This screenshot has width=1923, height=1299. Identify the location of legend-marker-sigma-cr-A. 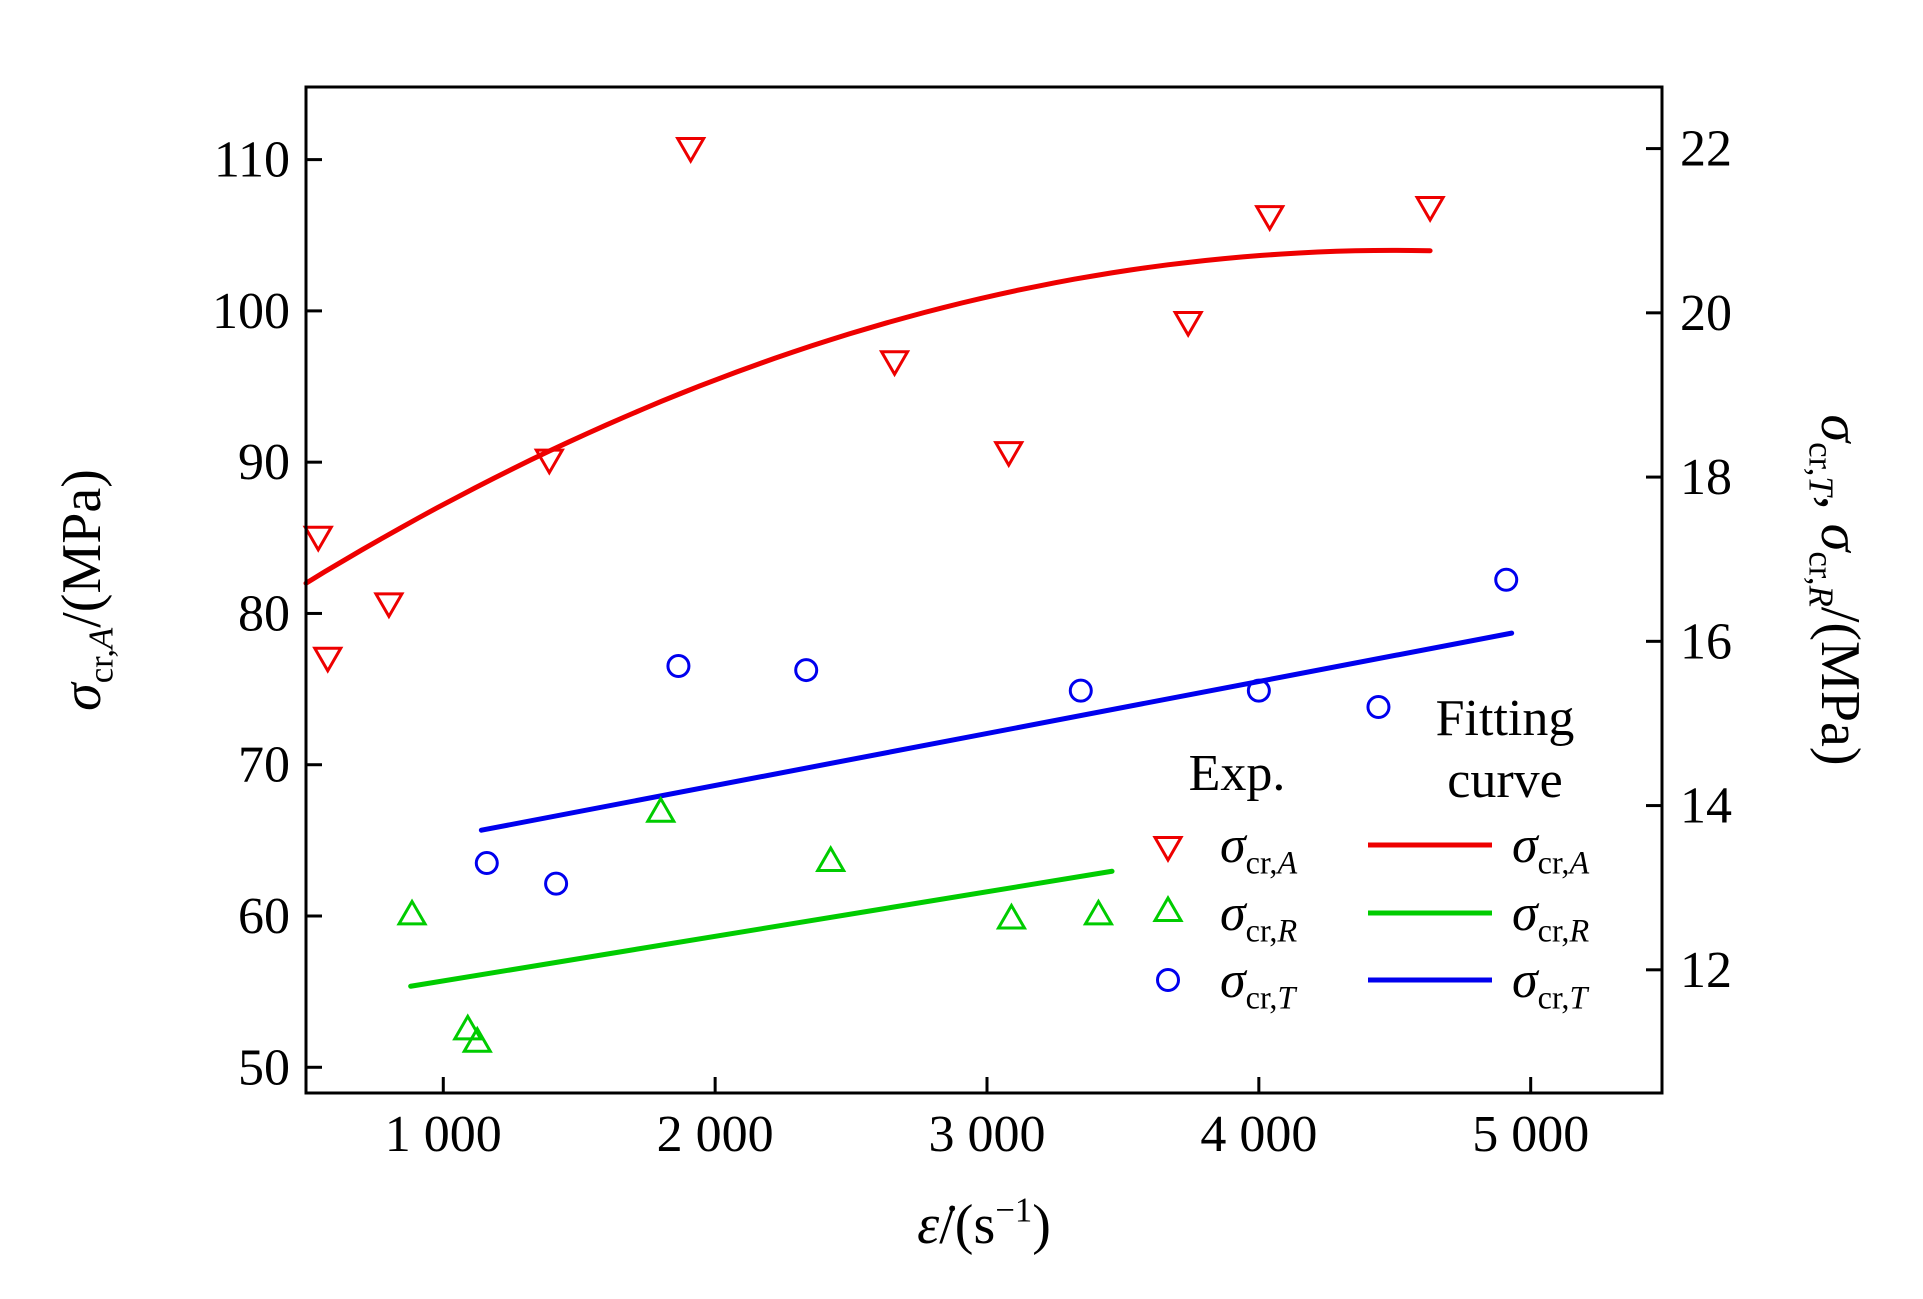
(1168, 849).